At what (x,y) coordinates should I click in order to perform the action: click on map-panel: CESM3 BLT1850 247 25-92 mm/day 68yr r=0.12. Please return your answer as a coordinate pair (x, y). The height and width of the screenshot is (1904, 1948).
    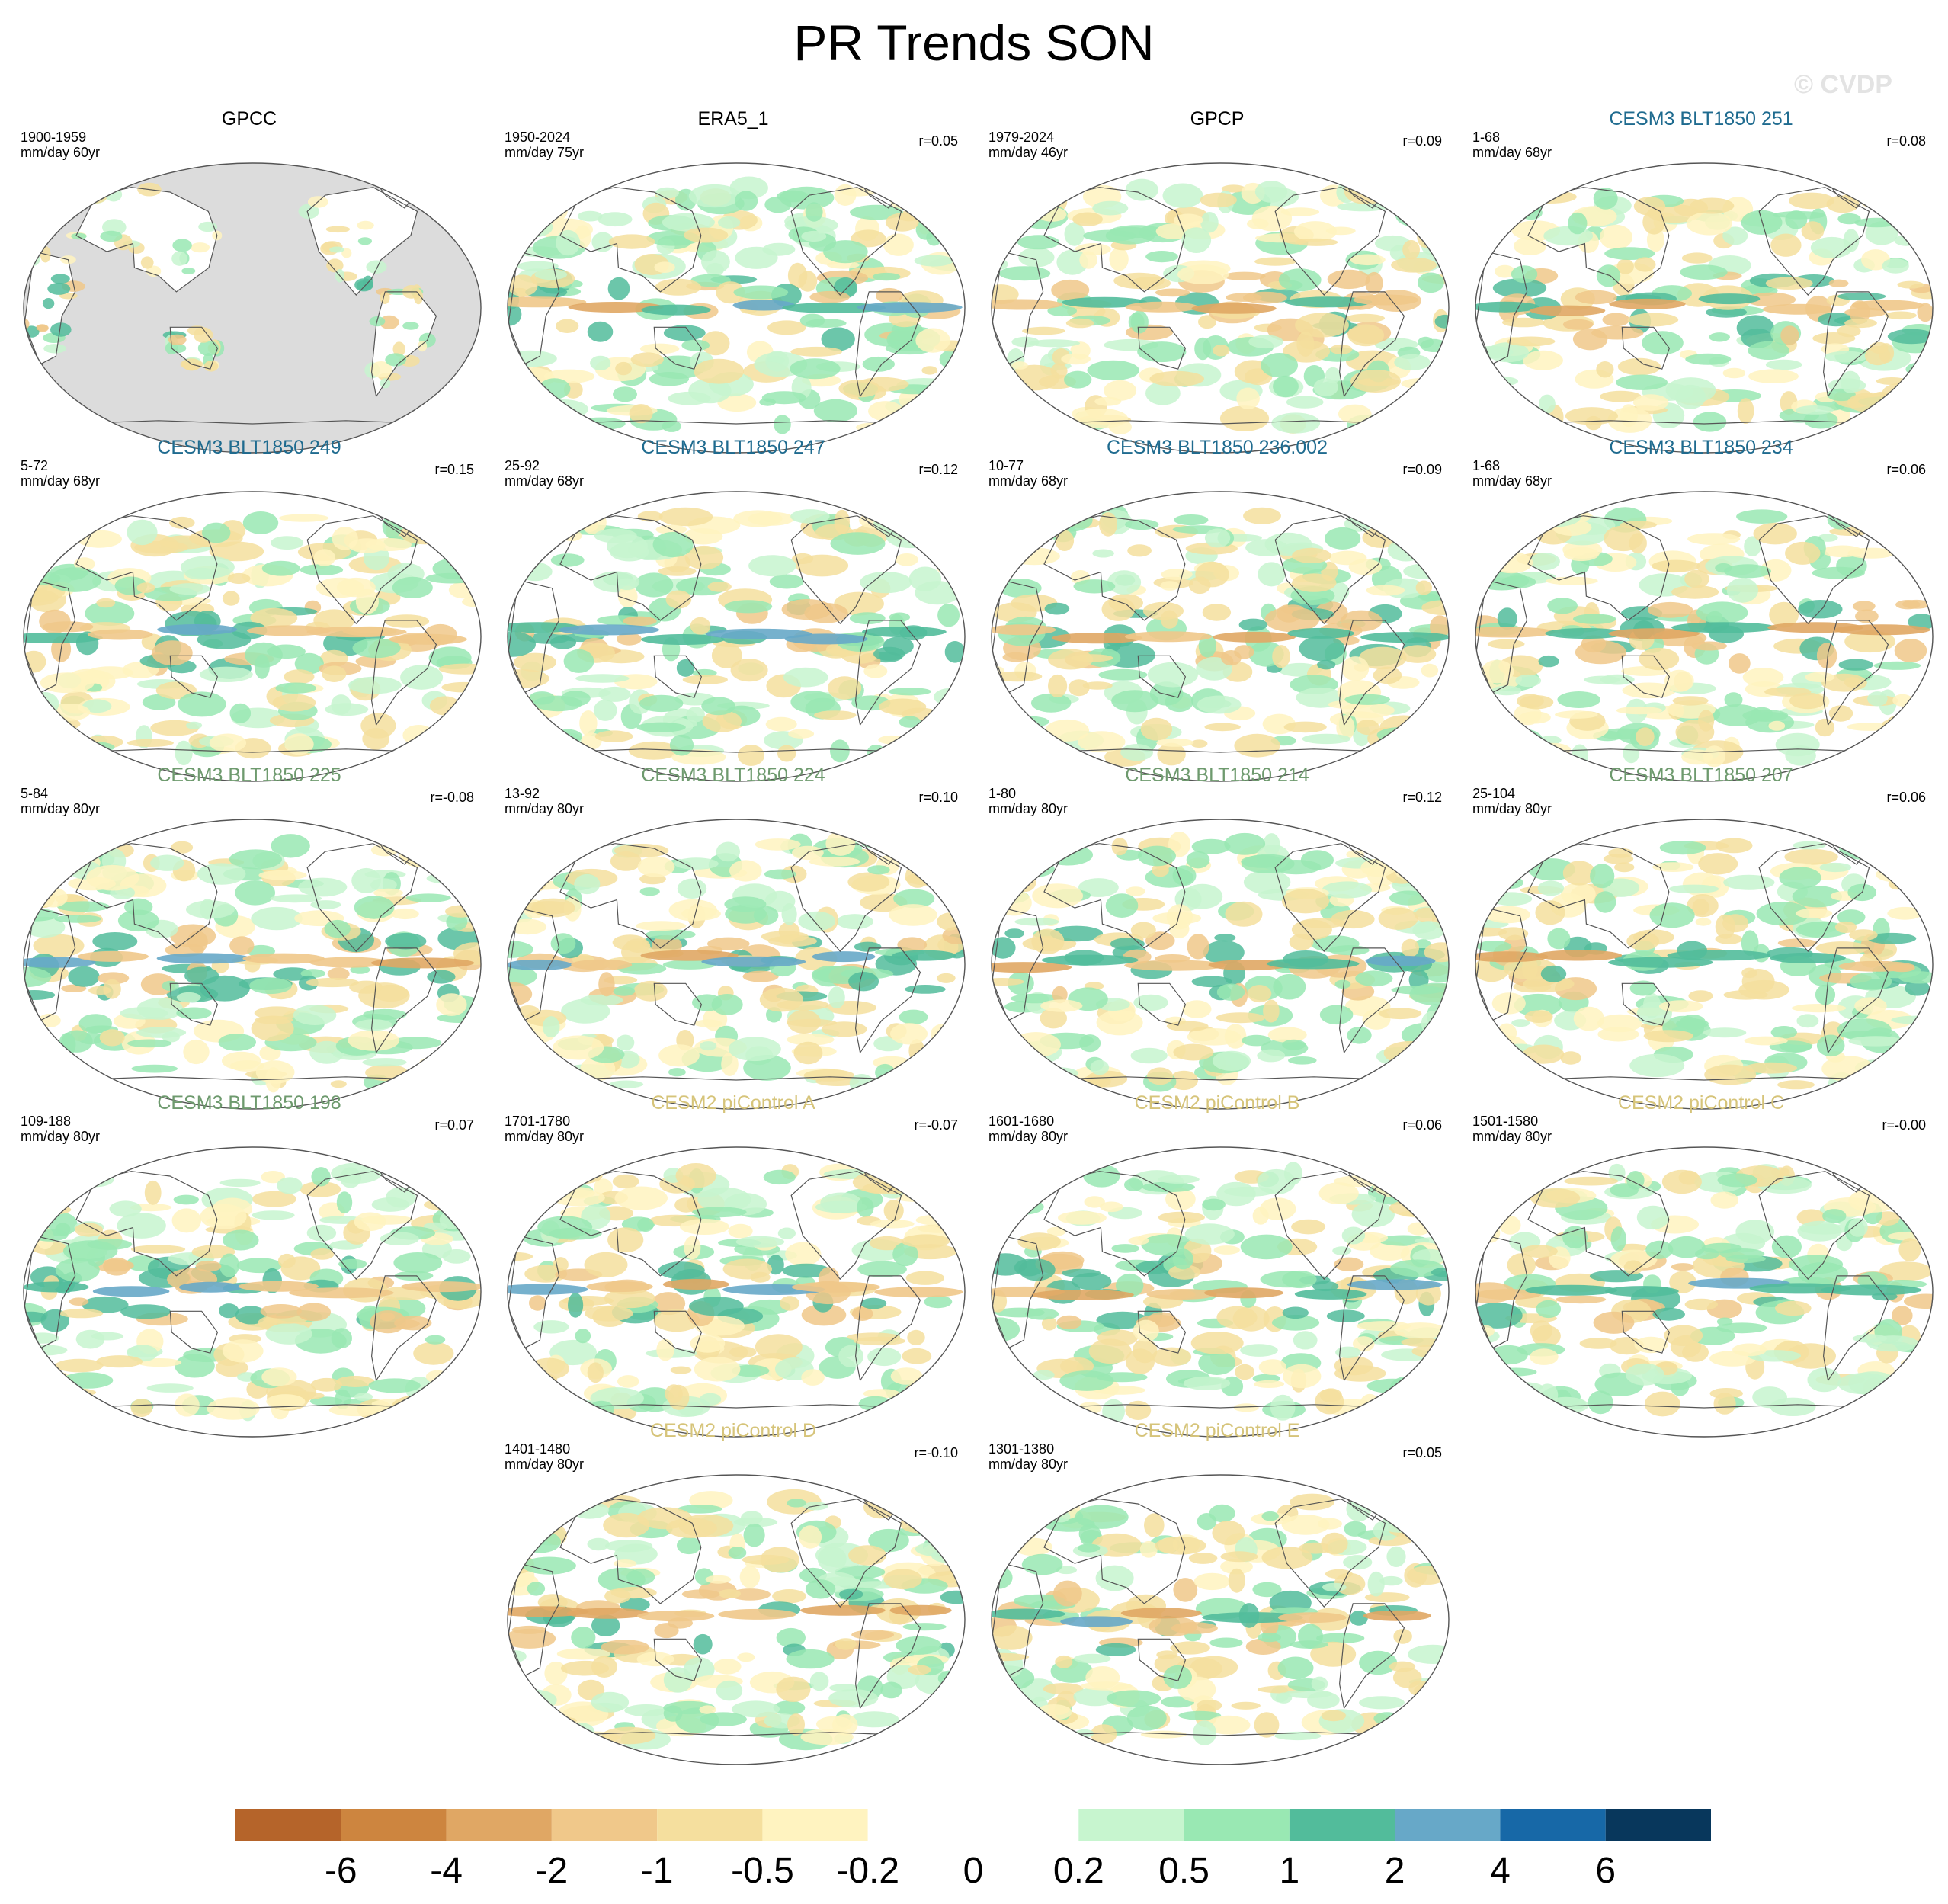
    Looking at the image, I should click on (733, 609).